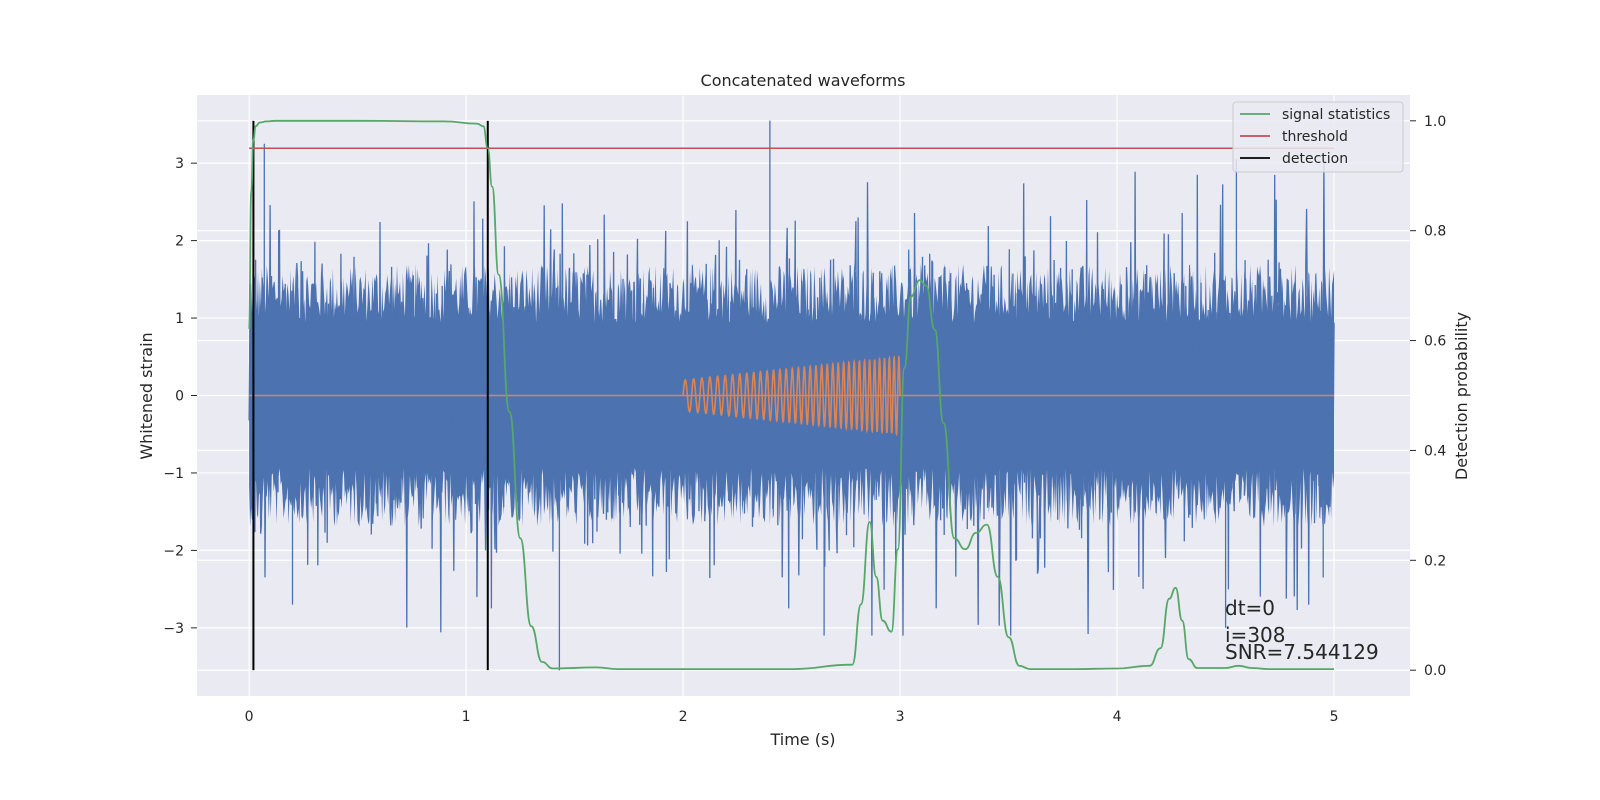 The width and height of the screenshot is (1600, 800). I want to click on annotation-dt: dt=0, so click(1250, 608).